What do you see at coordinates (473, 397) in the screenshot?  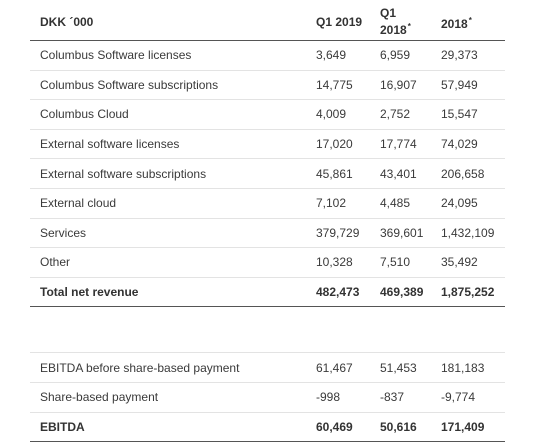 I see `cell-2018: -9,774` at bounding box center [473, 397].